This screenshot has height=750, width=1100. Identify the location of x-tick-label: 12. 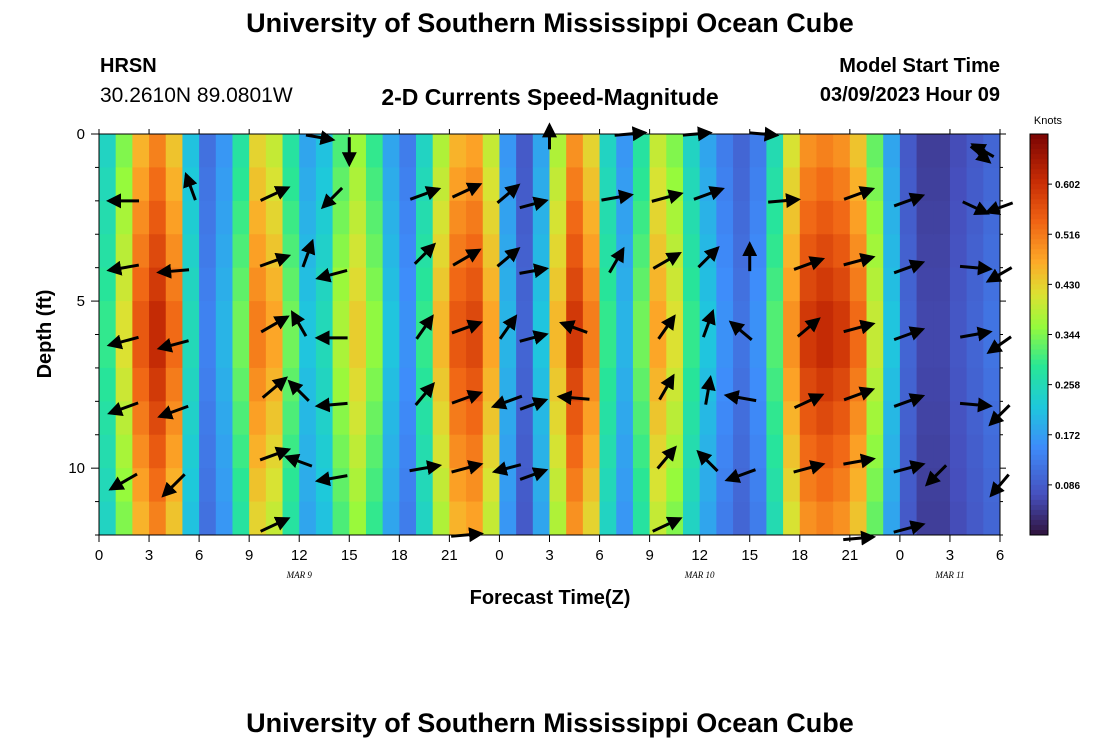
(699, 555).